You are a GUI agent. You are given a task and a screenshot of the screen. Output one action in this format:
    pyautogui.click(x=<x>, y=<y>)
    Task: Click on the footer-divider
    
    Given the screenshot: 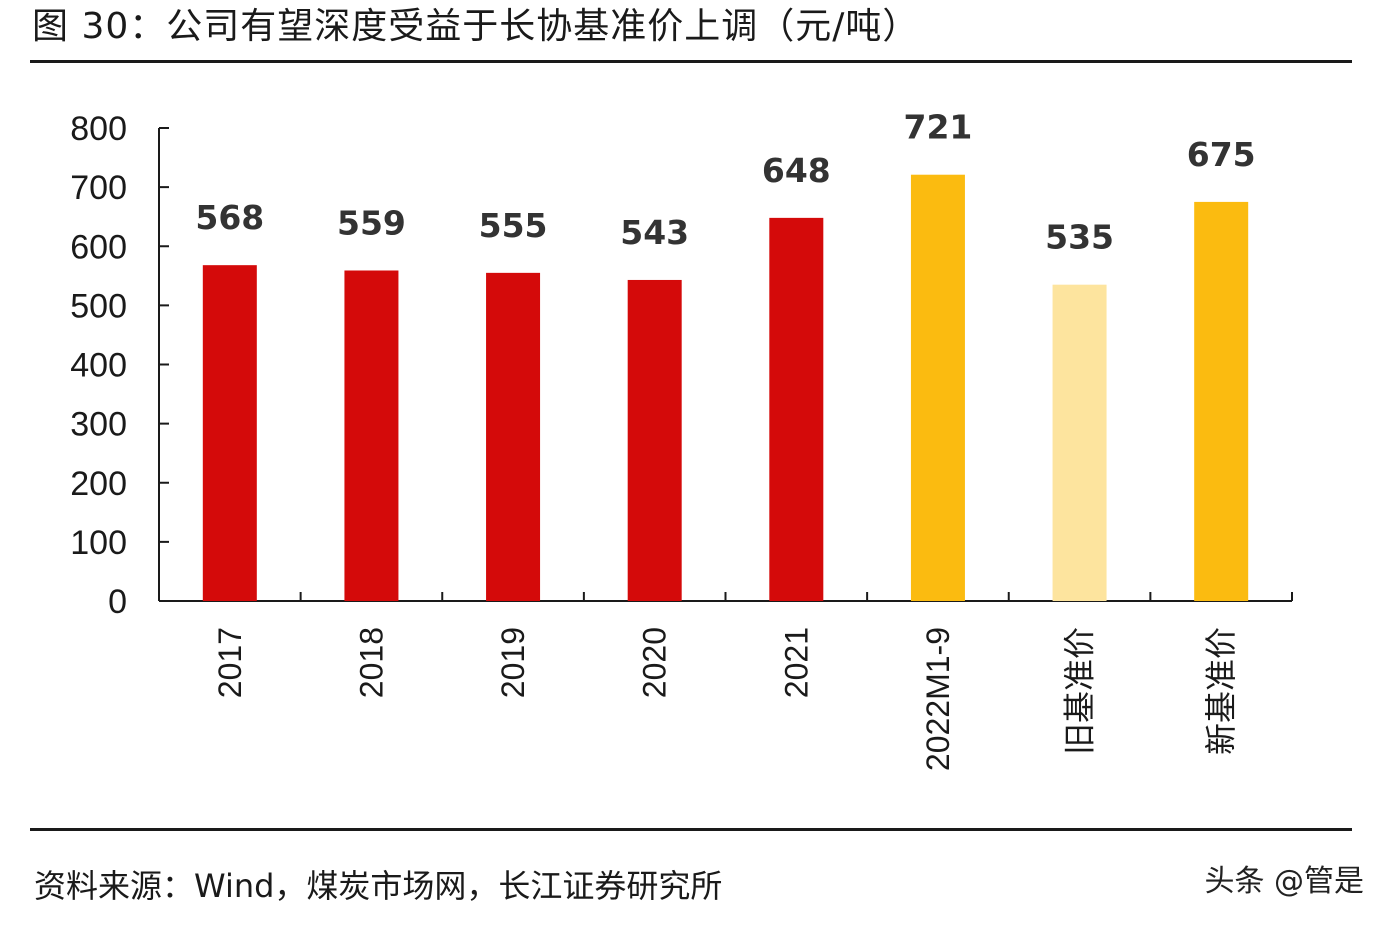 What is the action you would take?
    pyautogui.click(x=691, y=829)
    